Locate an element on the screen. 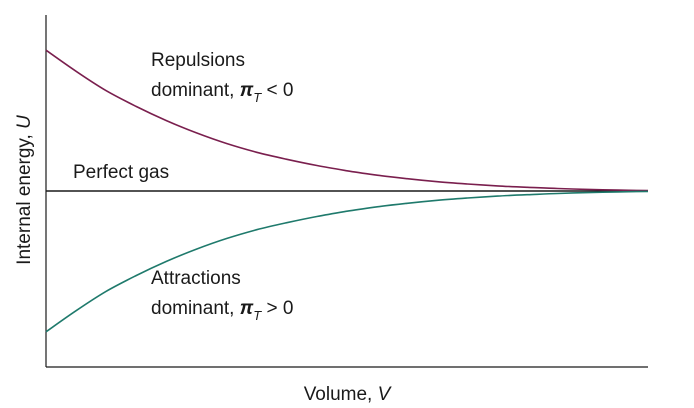 This screenshot has height=408, width=694. attractions-label-line2: dominant, πT > 0 is located at coordinates (222, 310).